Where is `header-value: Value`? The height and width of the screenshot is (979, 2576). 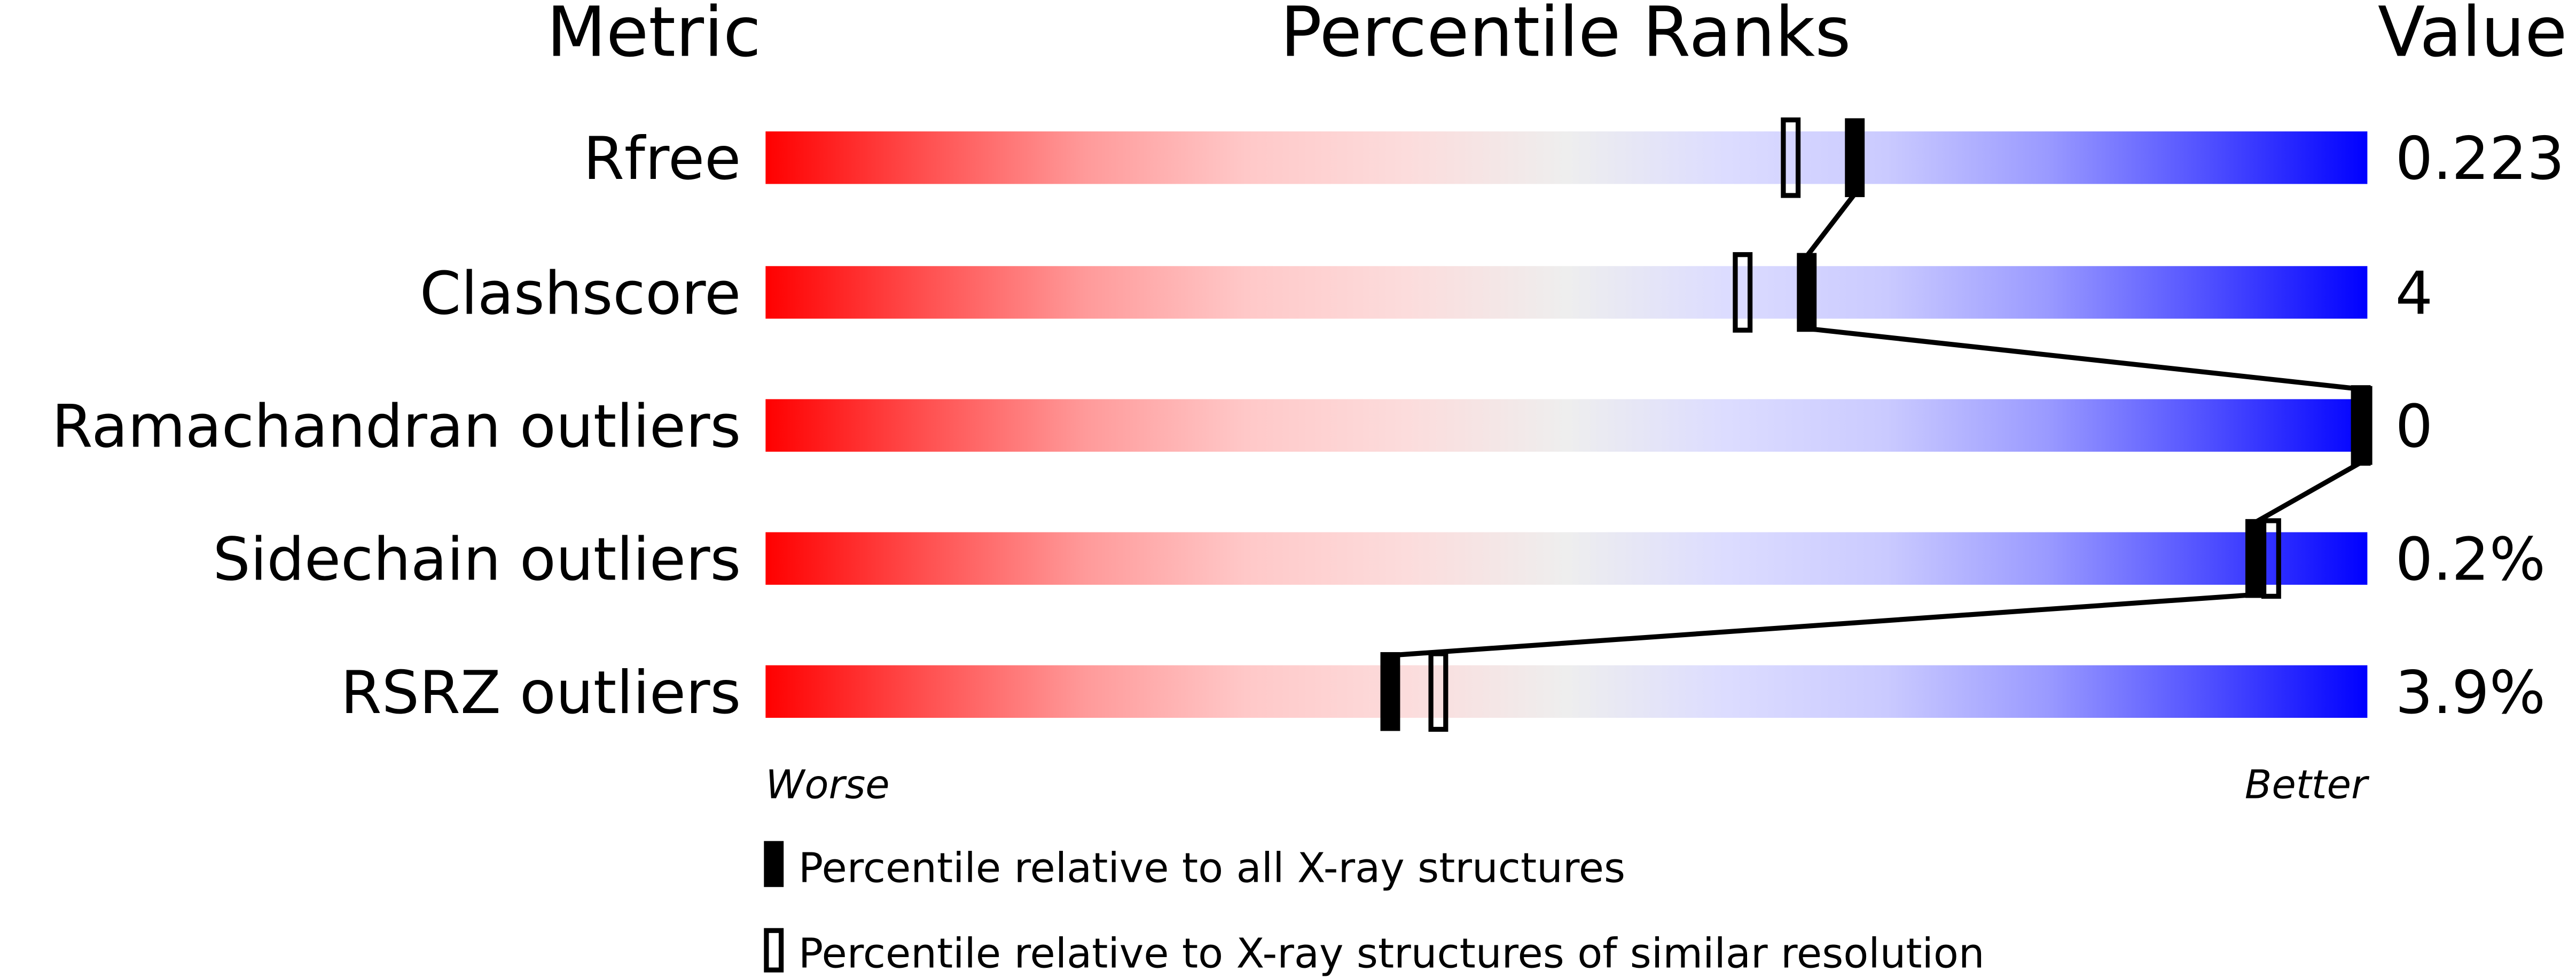
header-value: Value is located at coordinates (2472, 36).